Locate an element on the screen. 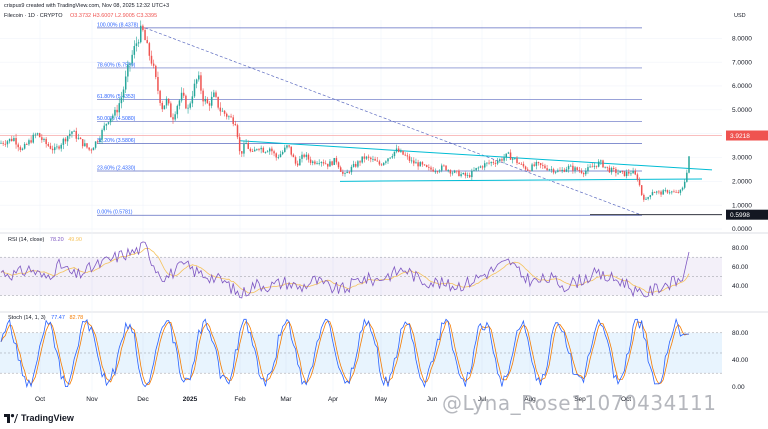 The image size is (768, 429). x-tick-label: Apr is located at coordinates (333, 399).